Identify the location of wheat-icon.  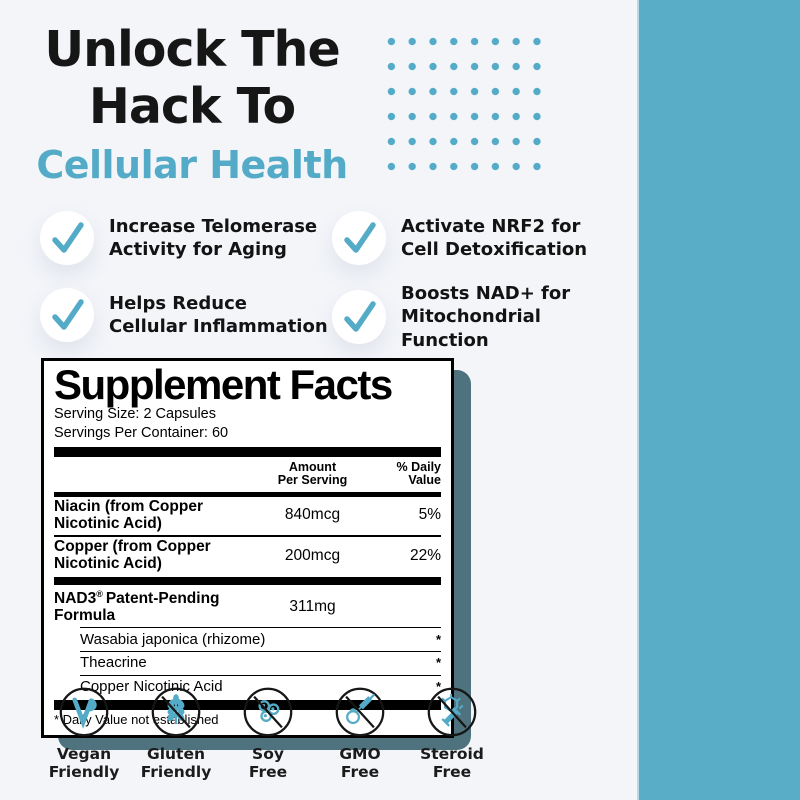
(176, 712).